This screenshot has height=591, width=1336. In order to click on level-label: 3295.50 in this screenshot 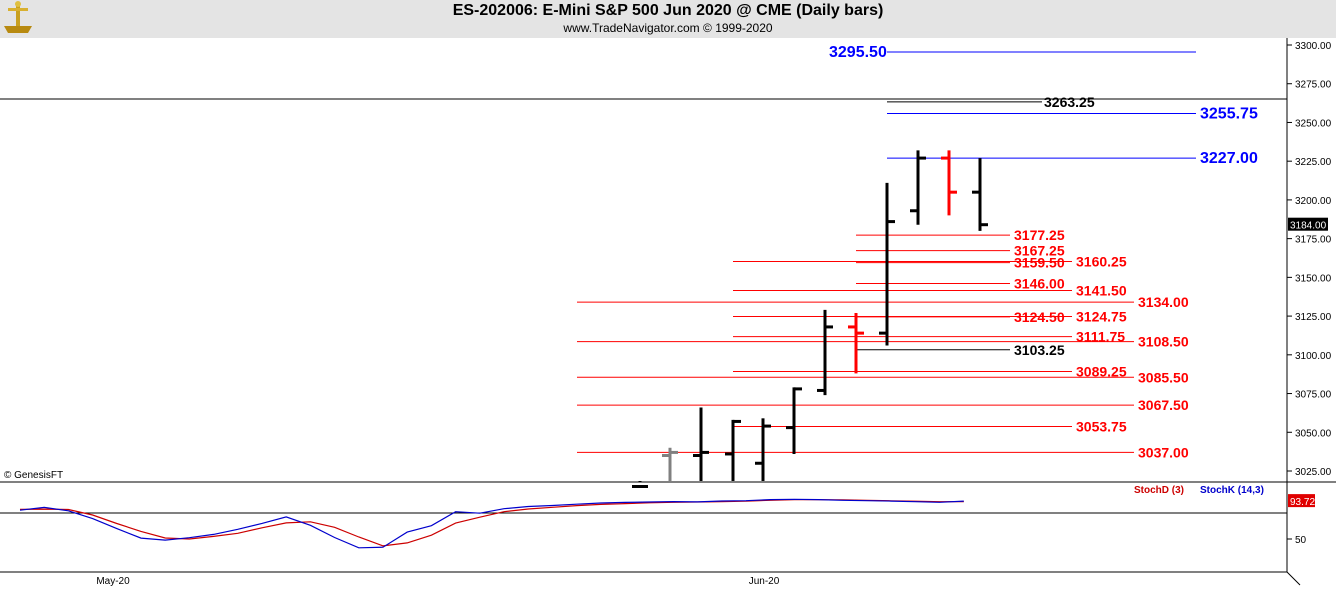, I will do `click(858, 52)`.